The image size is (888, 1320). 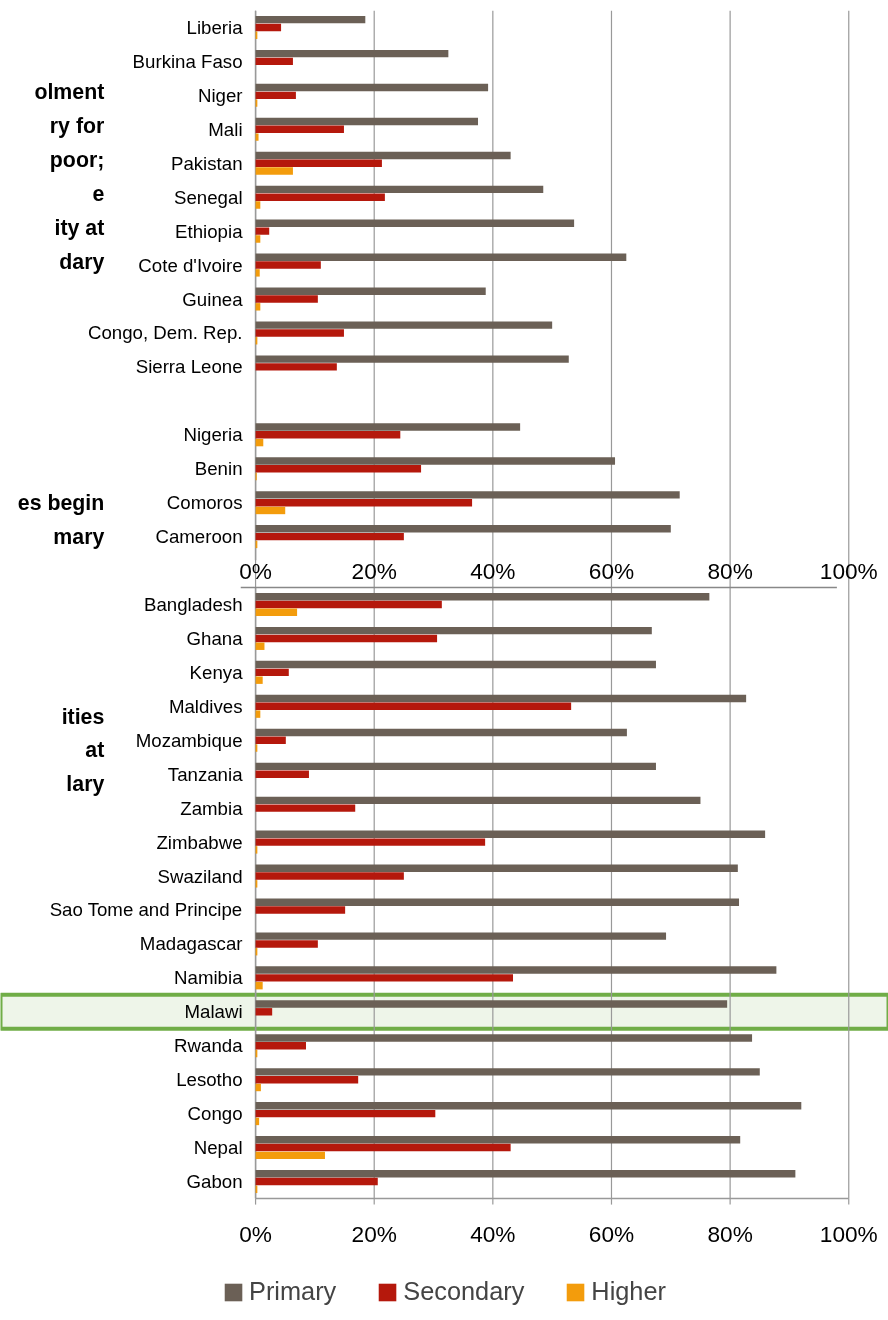 What do you see at coordinates (199, 537) in the screenshot?
I see `y-tick-label: Cameroon` at bounding box center [199, 537].